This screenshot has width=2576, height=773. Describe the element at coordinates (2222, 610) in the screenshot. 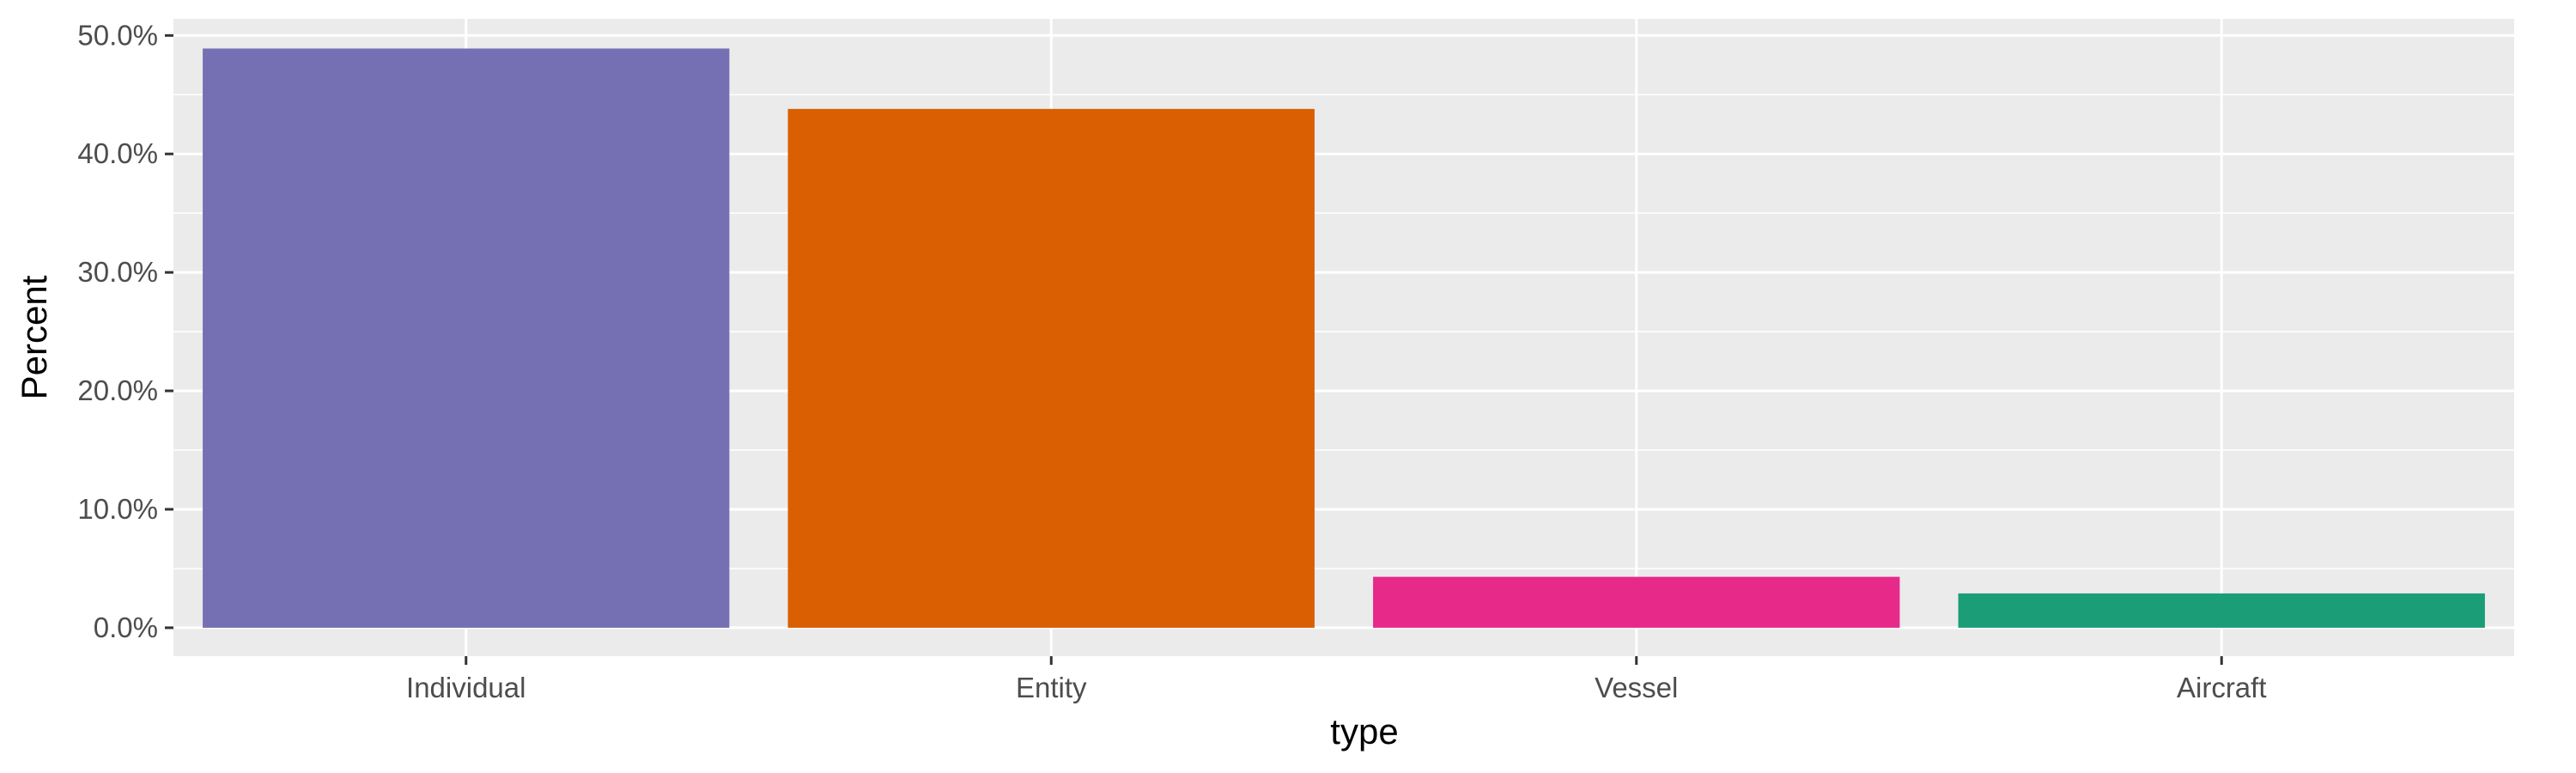

I see `bar-aircraft` at that location.